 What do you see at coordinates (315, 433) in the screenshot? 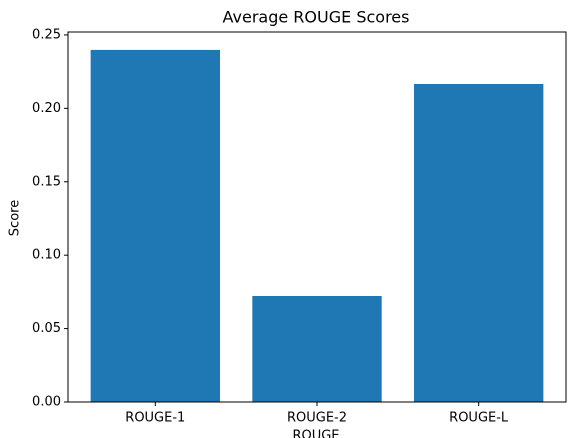
I see `x-axis-label: ROUGE` at bounding box center [315, 433].